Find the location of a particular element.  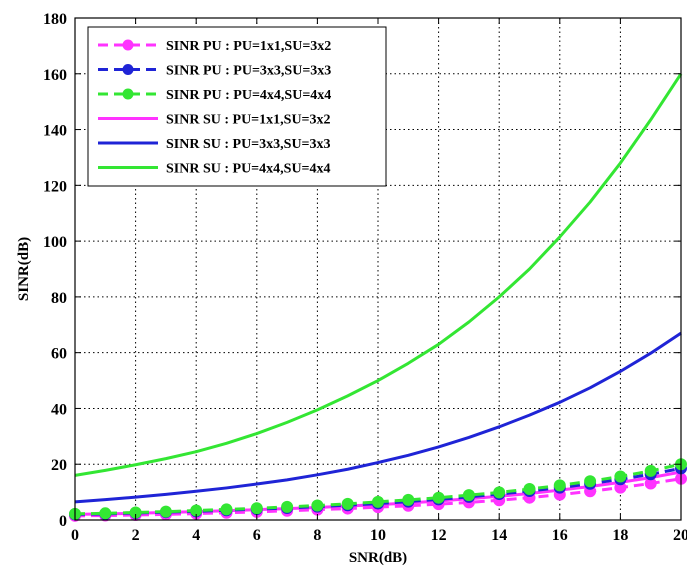

legend-box is located at coordinates (237, 106).